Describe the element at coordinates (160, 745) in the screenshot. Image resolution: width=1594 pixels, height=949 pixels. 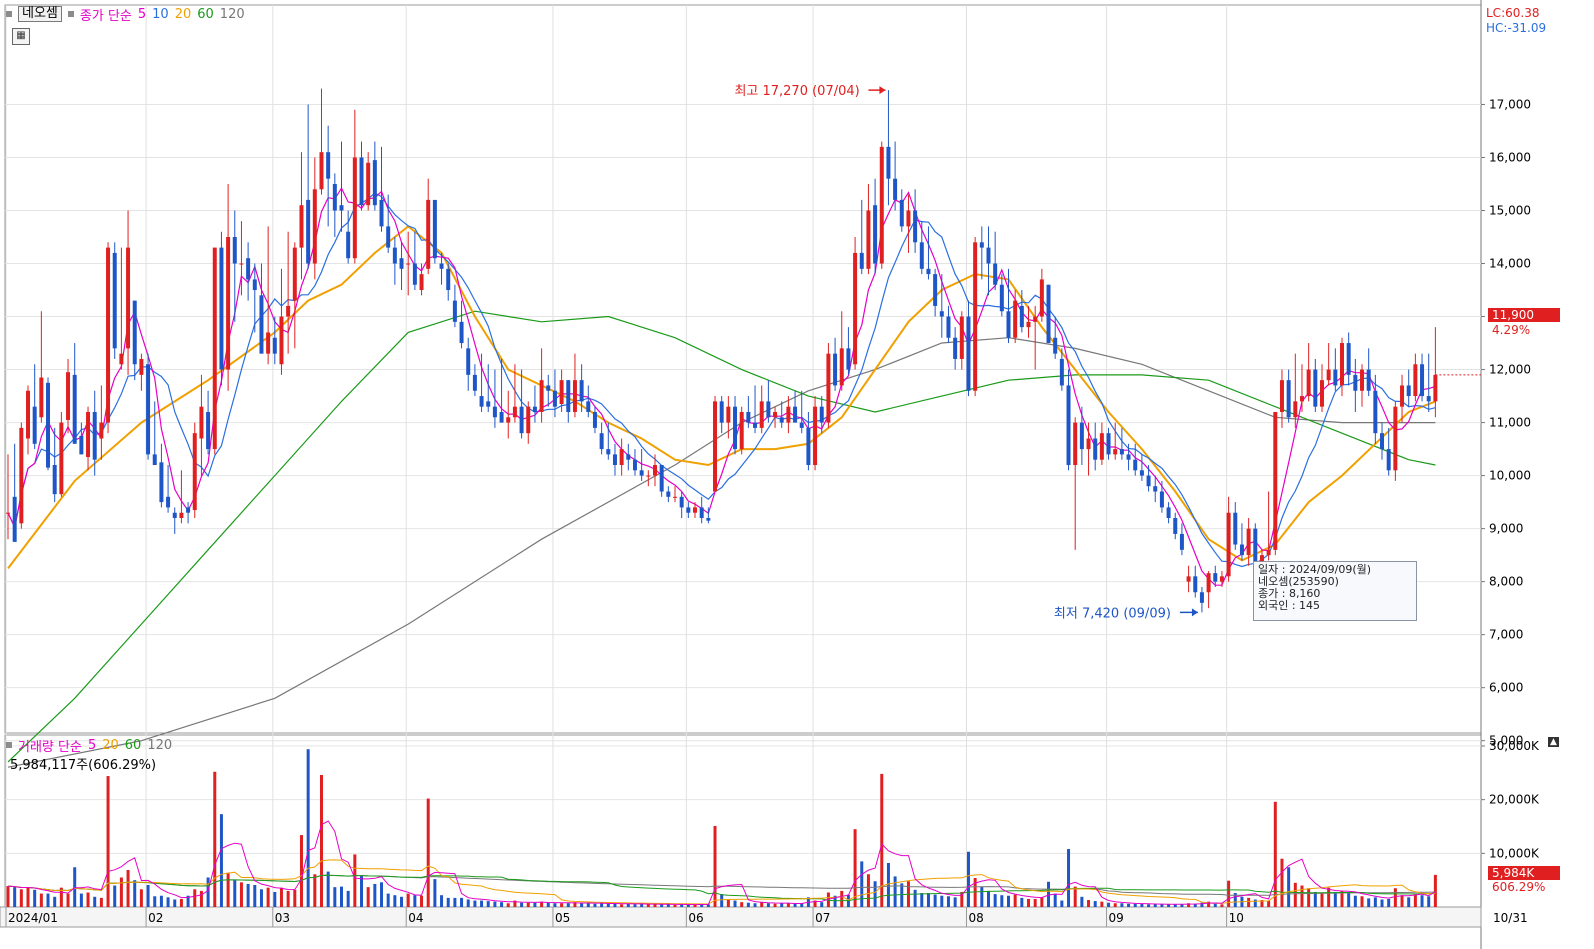
I see `vol-ma120-label: 120` at that location.